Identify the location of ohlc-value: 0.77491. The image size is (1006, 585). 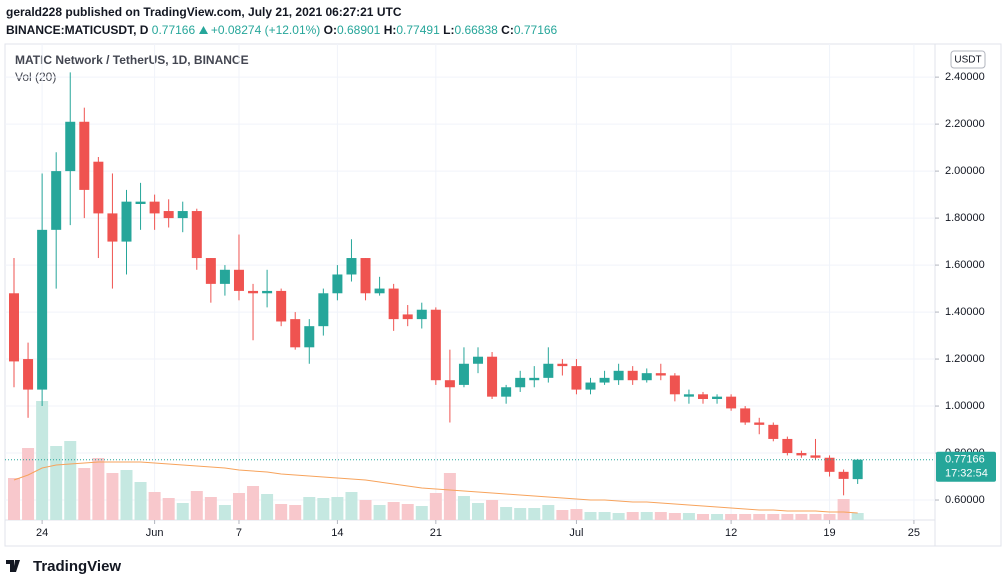
(418, 30).